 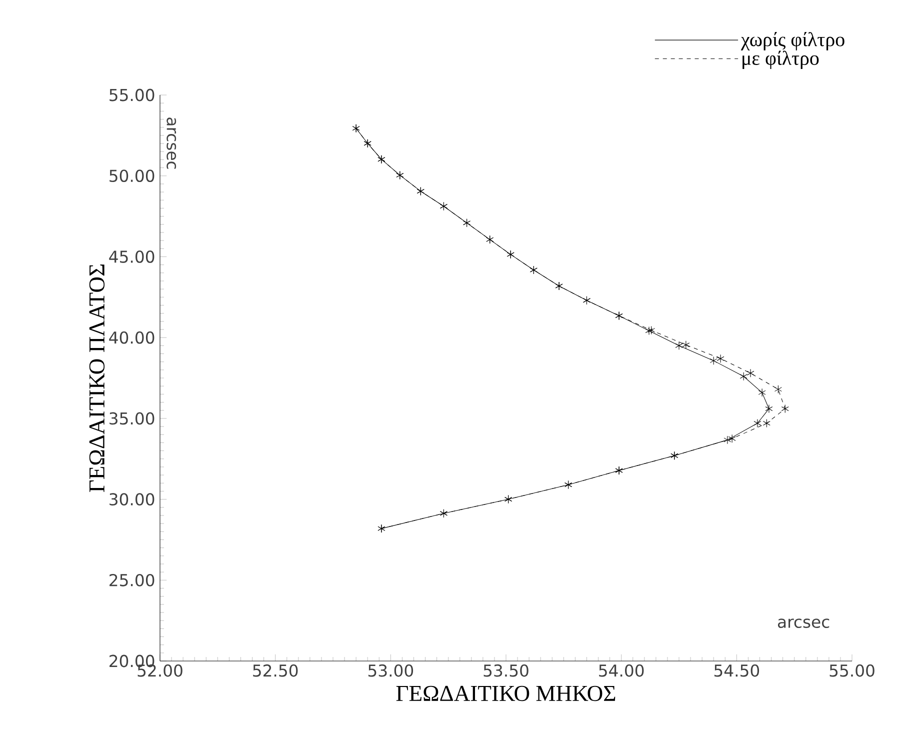 I want to click on y-tick-label: 25.00, so click(x=132, y=580).